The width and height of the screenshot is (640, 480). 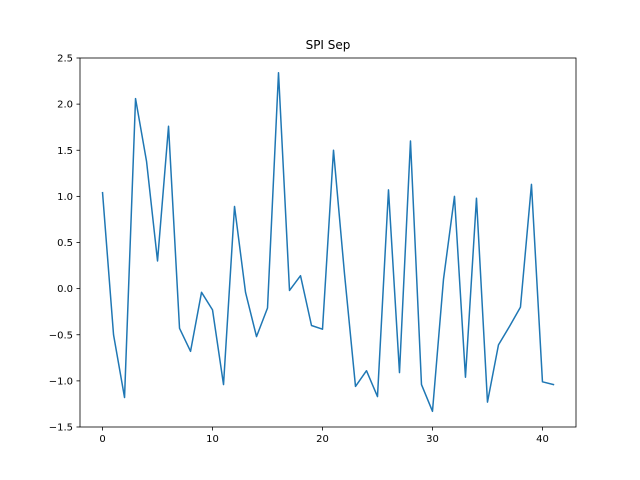 What do you see at coordinates (65, 151) in the screenshot?
I see `y-tick-label: 1.5` at bounding box center [65, 151].